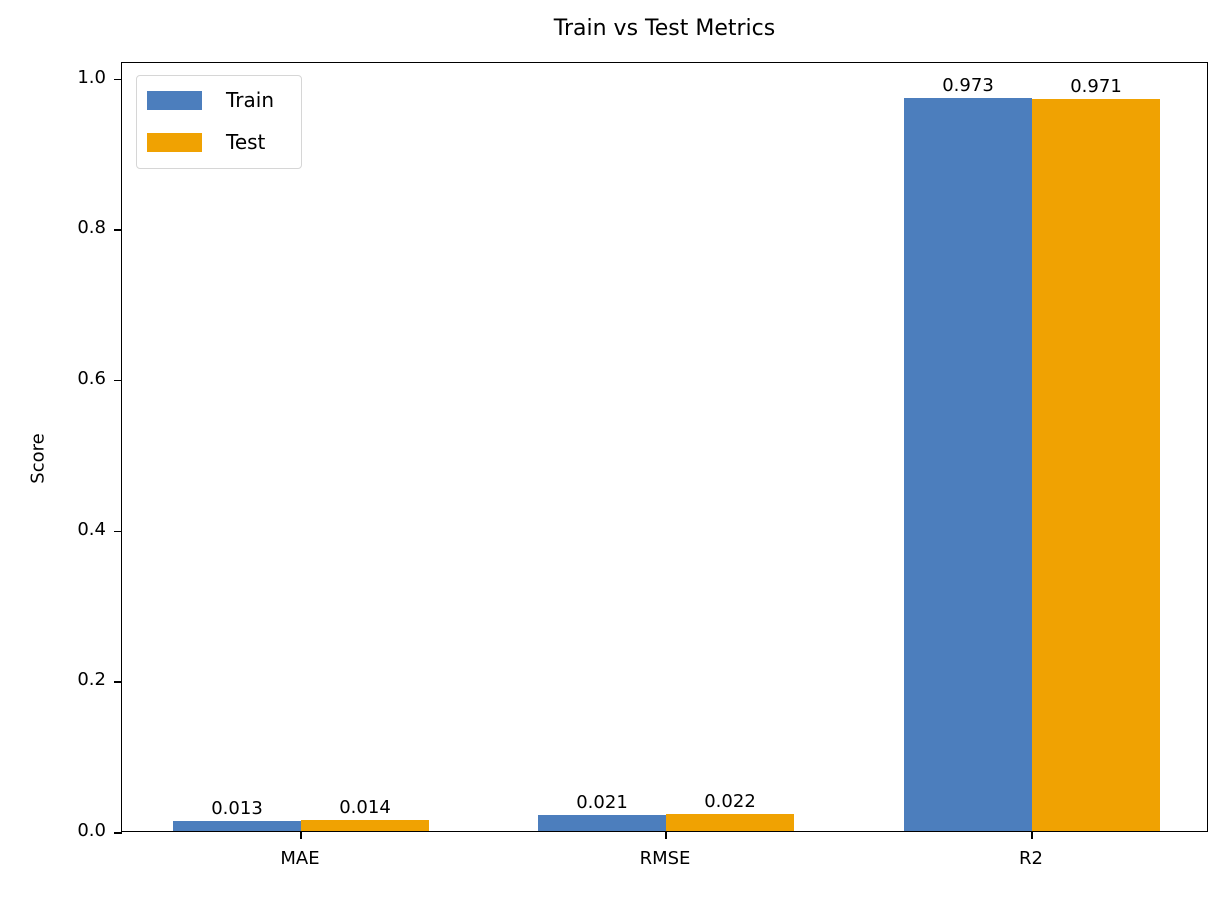 Image resolution: width=1227 pixels, height=900 pixels. Describe the element at coordinates (237, 809) in the screenshot. I see `bar-value-label: 0.013` at that location.